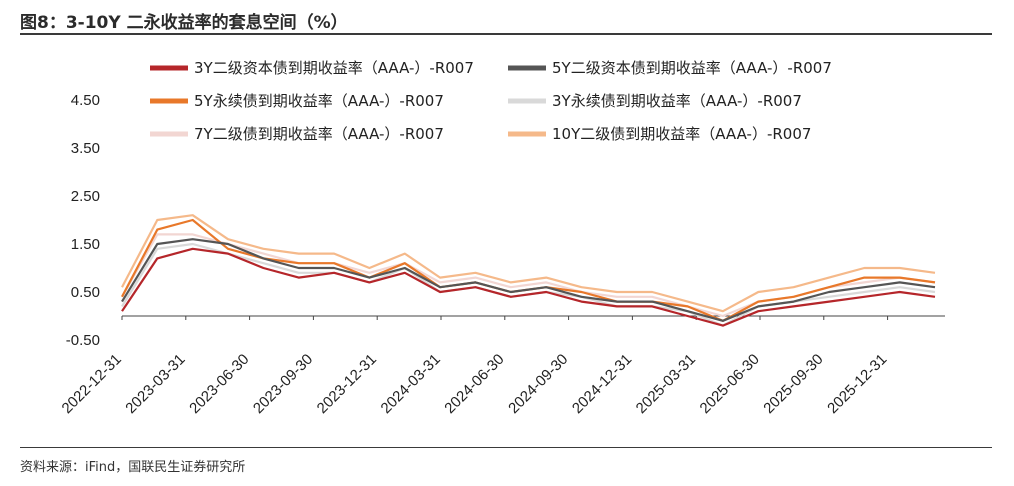 The width and height of the screenshot is (1014, 486). Describe the element at coordinates (857, 384) in the screenshot. I see `x-tick-label: 2025-12-31` at that location.